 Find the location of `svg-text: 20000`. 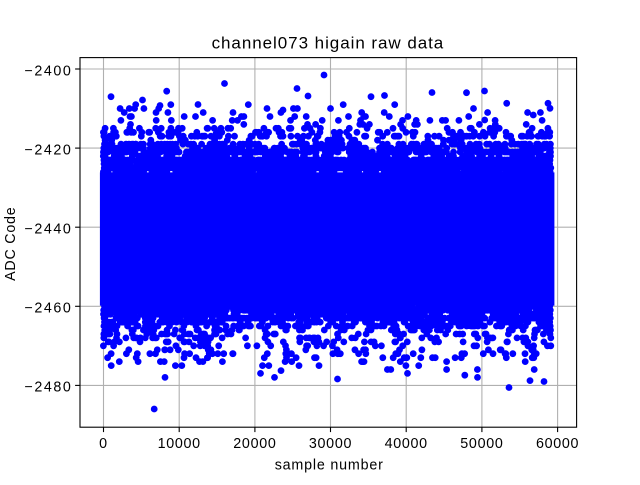

svg-text: 20000 is located at coordinates (254, 444).